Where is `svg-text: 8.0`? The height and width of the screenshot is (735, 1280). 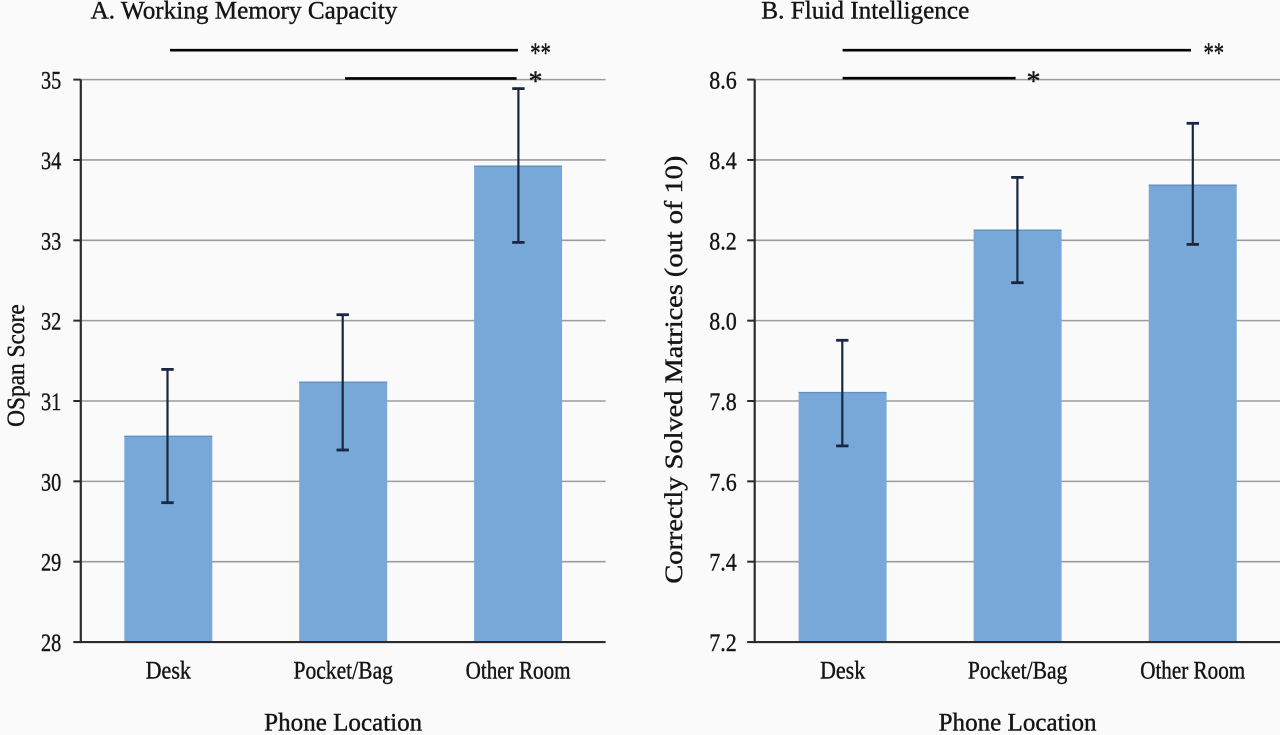 svg-text: 8.0 is located at coordinates (723, 322).